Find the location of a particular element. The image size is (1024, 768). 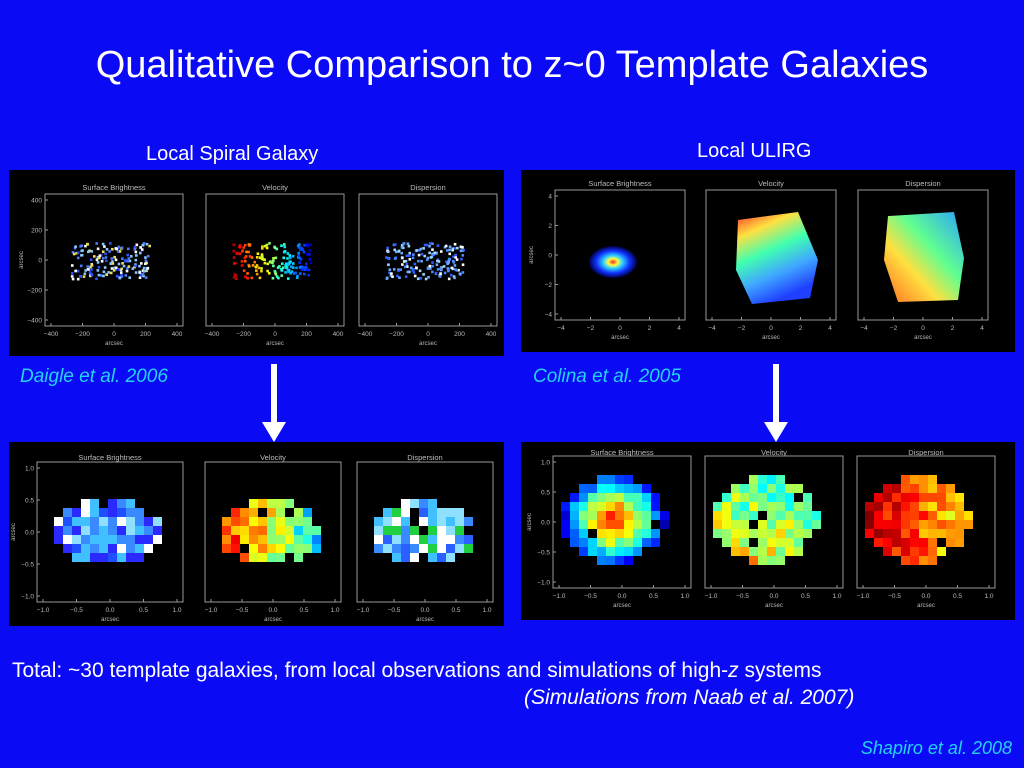

x-tick-label: 0 is located at coordinates (620, 328).